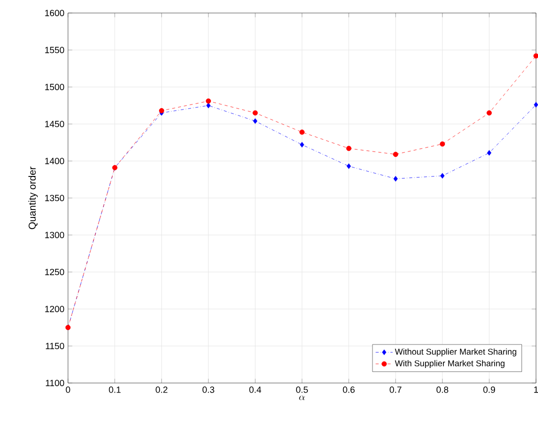  What do you see at coordinates (54, 198) in the screenshot?
I see `y-tick-label: 1350` at bounding box center [54, 198].